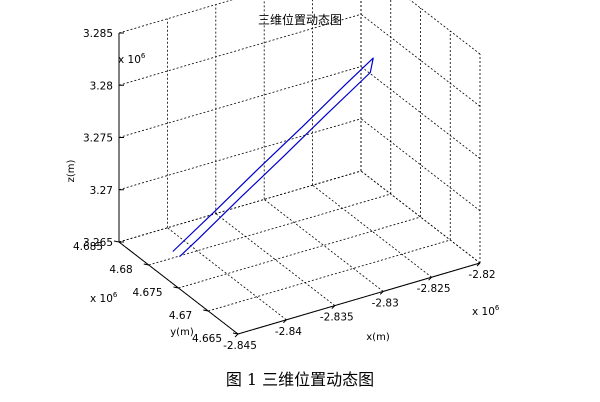  What do you see at coordinates (182, 332) in the screenshot?
I see `y-axis-label: y(m)` at bounding box center [182, 332].